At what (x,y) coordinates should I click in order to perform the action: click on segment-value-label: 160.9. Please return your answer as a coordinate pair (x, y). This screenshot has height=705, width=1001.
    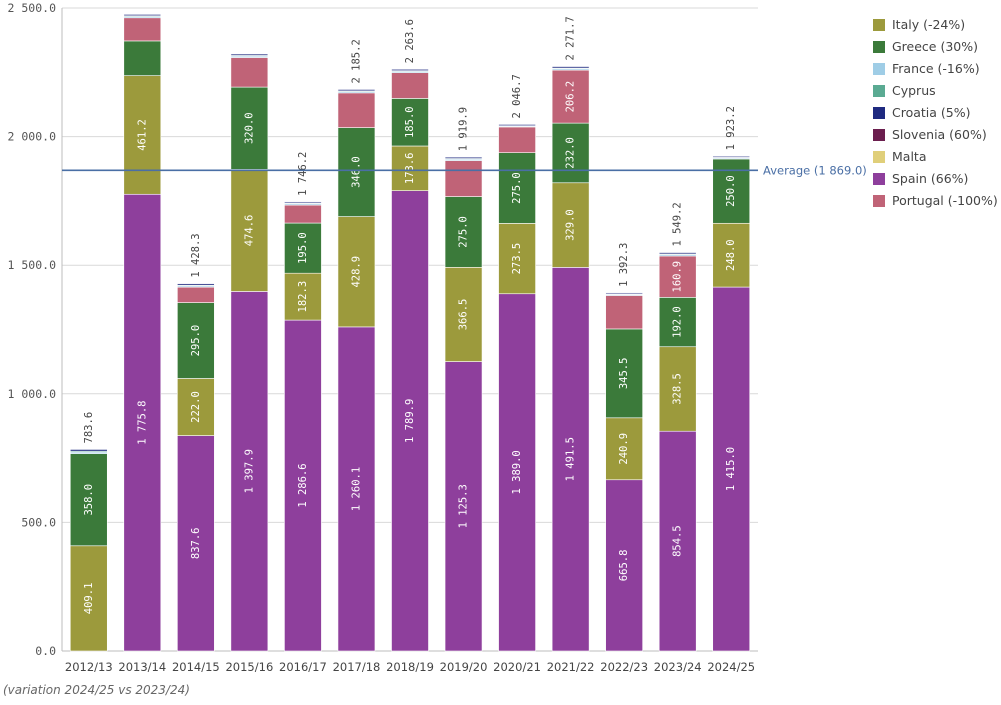
    Looking at the image, I should click on (678, 277).